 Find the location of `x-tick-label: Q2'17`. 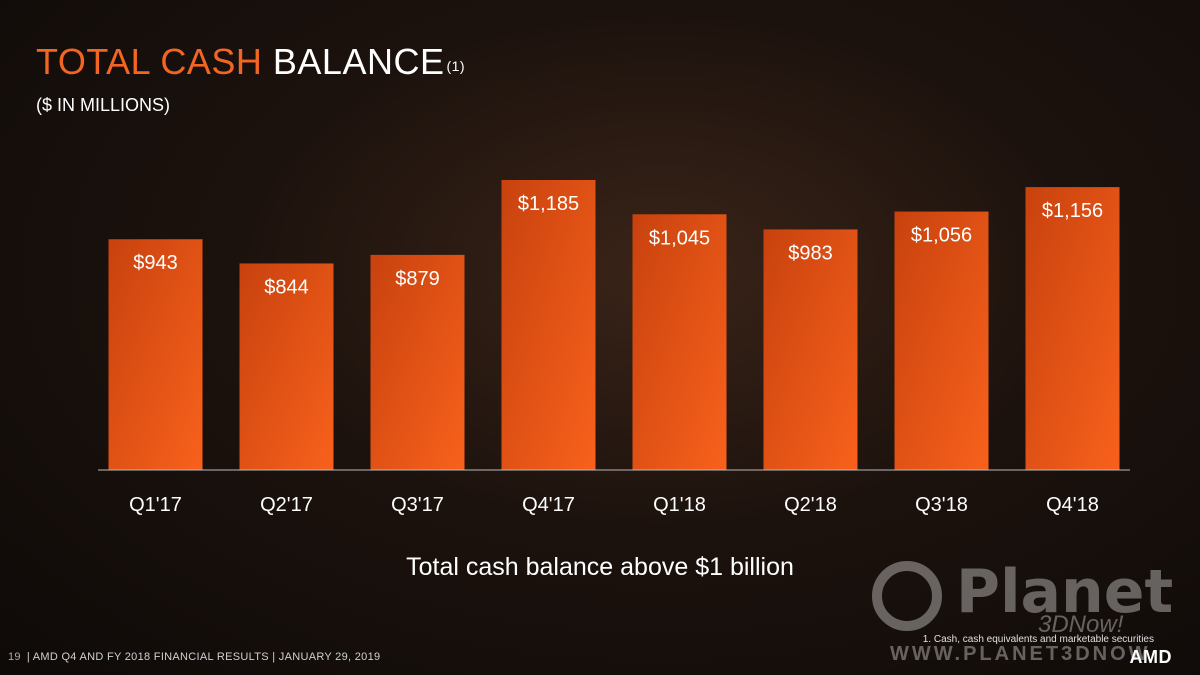

x-tick-label: Q2'17 is located at coordinates (286, 505).